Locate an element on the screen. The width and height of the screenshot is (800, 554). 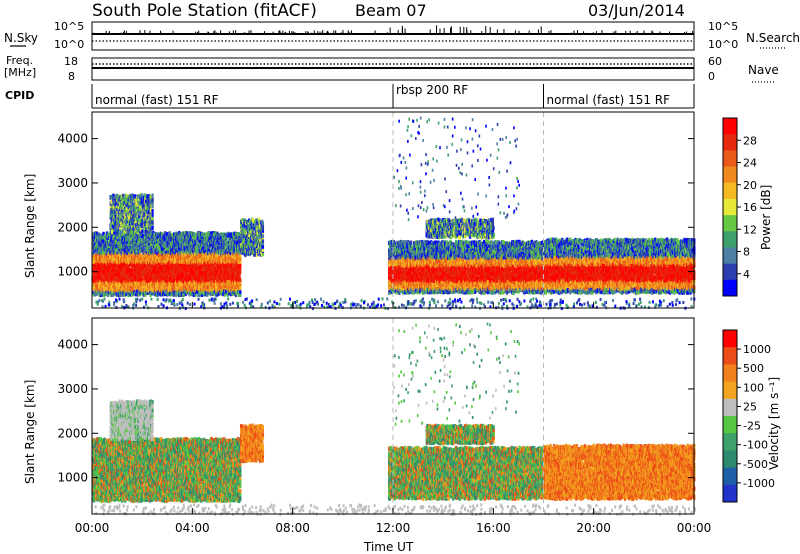
freq-unit: [MHz] is located at coordinates (20, 72).